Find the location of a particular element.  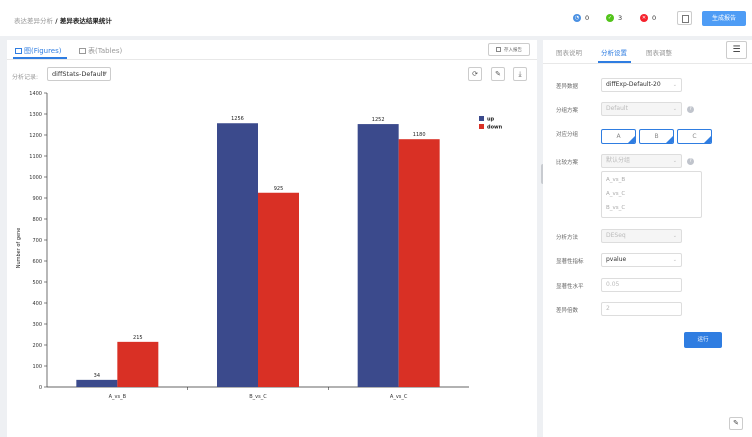

tab-tables-label: 表(Tables) is located at coordinates (105, 51).